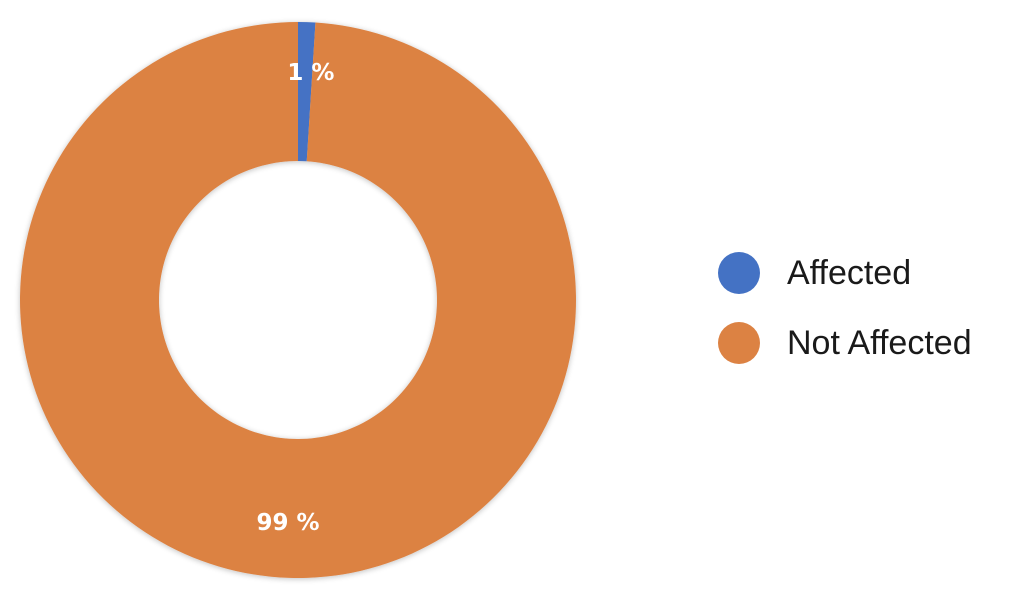 The image size is (1017, 603). I want to click on legend-swatch-affected, so click(739, 273).